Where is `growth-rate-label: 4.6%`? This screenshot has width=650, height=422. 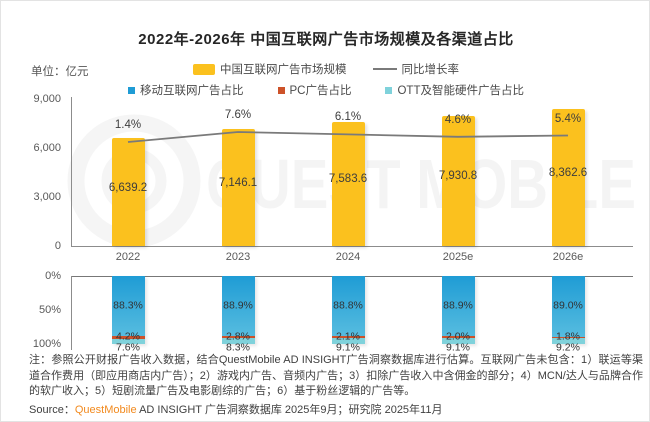 growth-rate-label: 4.6% is located at coordinates (458, 119).